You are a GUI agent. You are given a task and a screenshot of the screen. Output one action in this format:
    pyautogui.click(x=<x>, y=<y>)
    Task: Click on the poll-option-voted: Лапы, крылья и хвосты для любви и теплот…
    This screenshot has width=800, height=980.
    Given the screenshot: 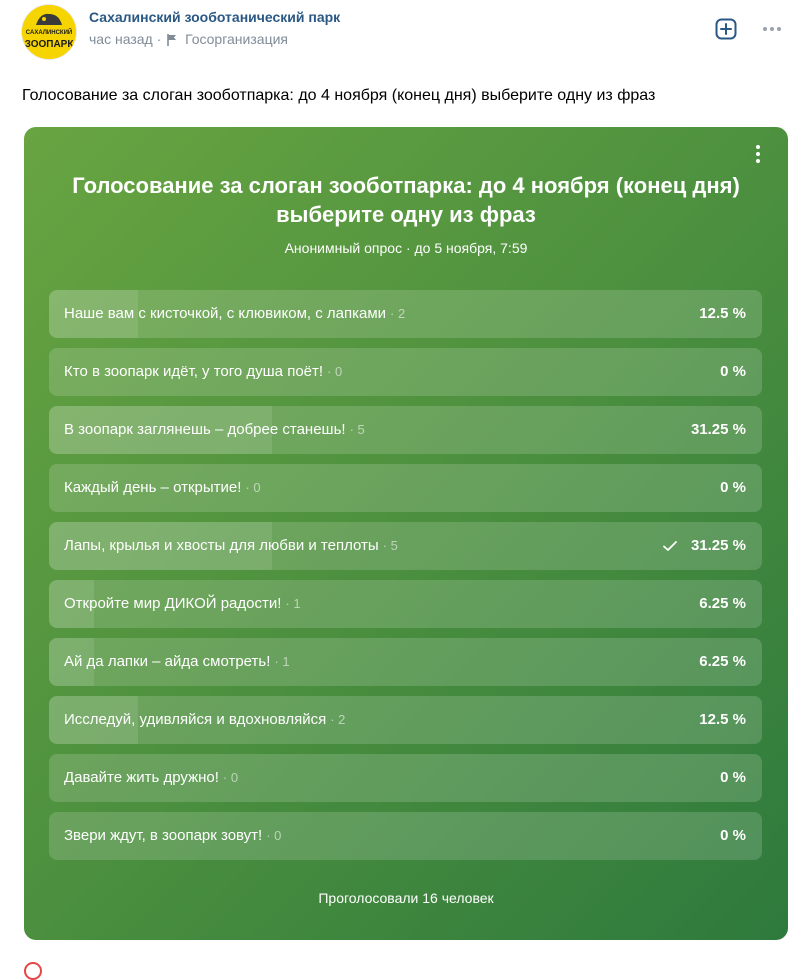 What is the action you would take?
    pyautogui.click(x=405, y=546)
    